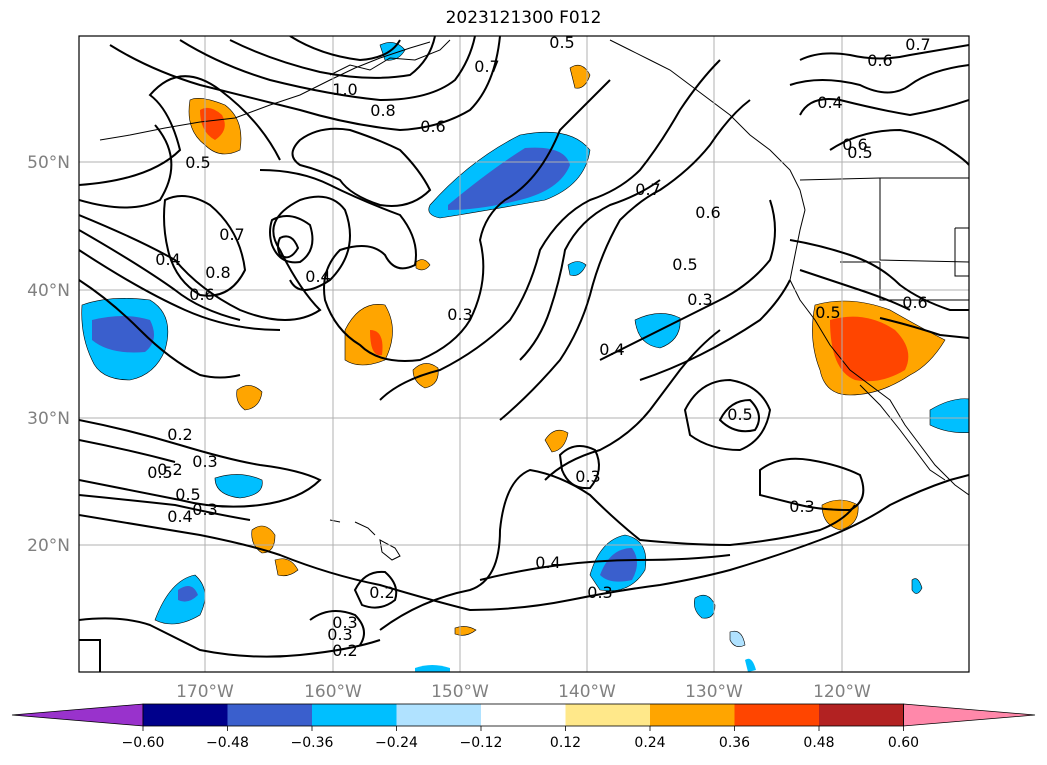 Image resolution: width=1047 pixels, height=765 pixels. I want to click on lat-tick-label: 40°N, so click(48, 291).